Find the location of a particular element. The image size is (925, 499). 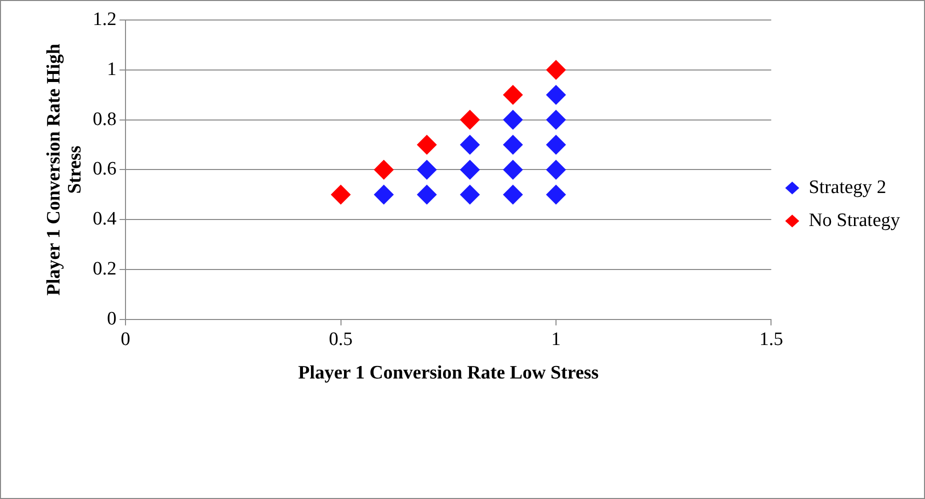

x-tick-label: 1.5 is located at coordinates (771, 339).